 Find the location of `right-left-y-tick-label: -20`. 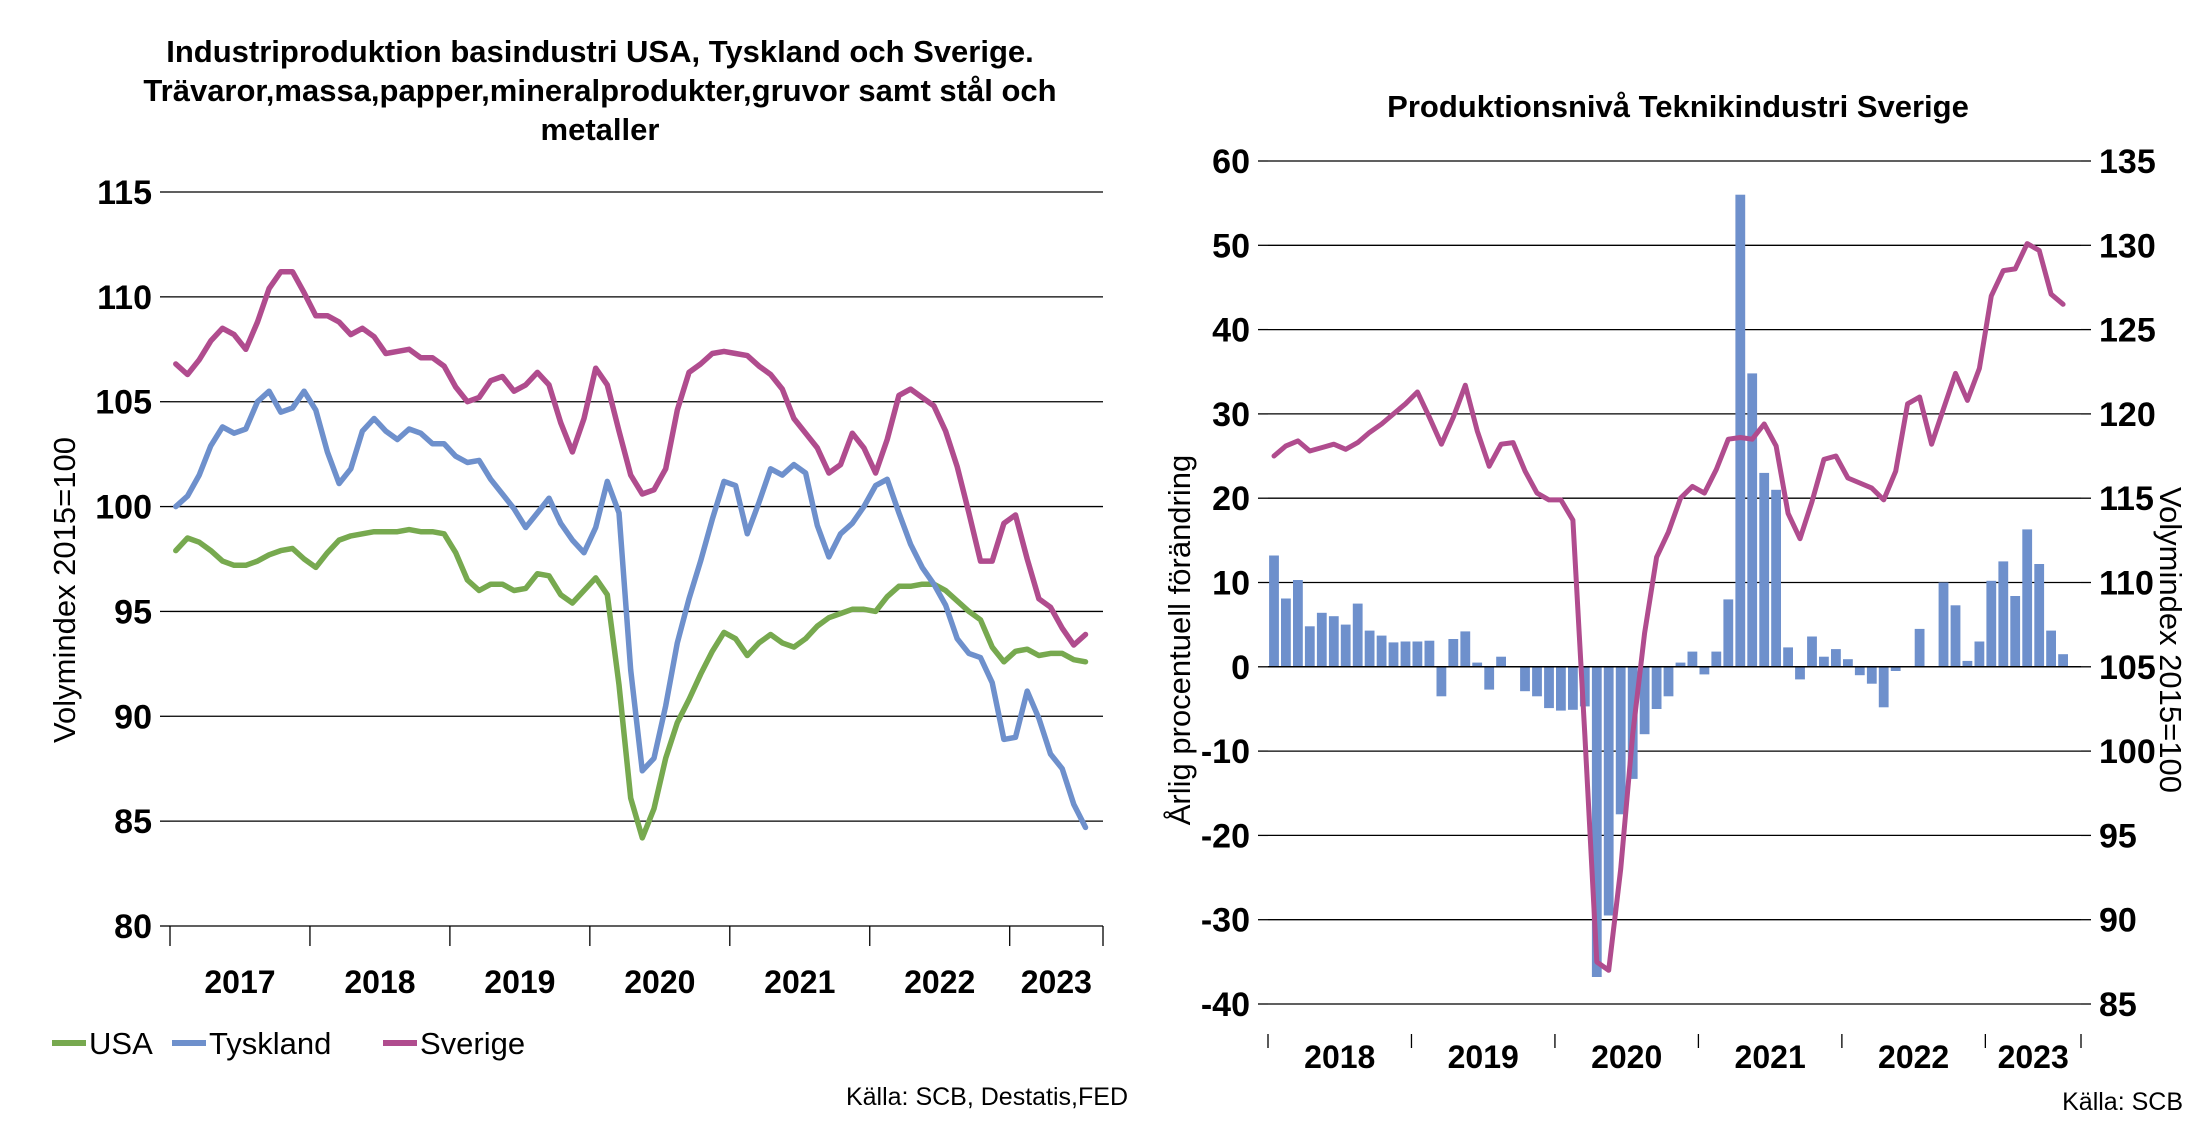

right-left-y-tick-label: -20 is located at coordinates (1225, 836).